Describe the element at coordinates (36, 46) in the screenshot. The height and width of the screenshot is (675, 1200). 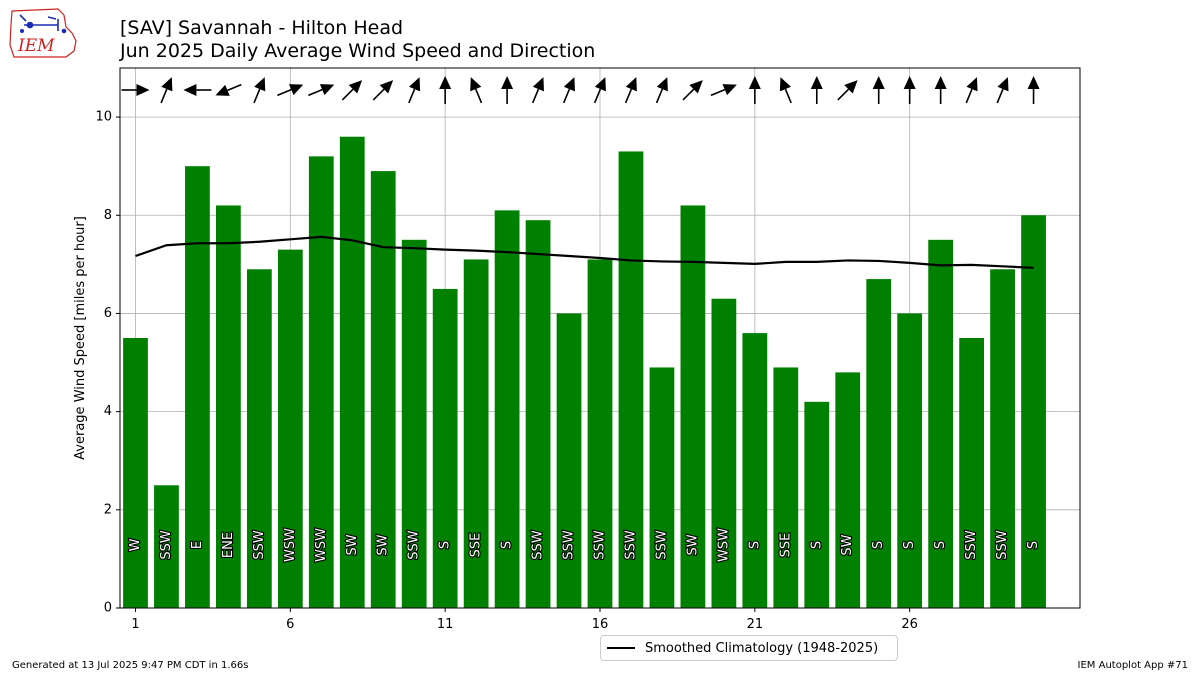
I see `logo-text: IEM` at that location.